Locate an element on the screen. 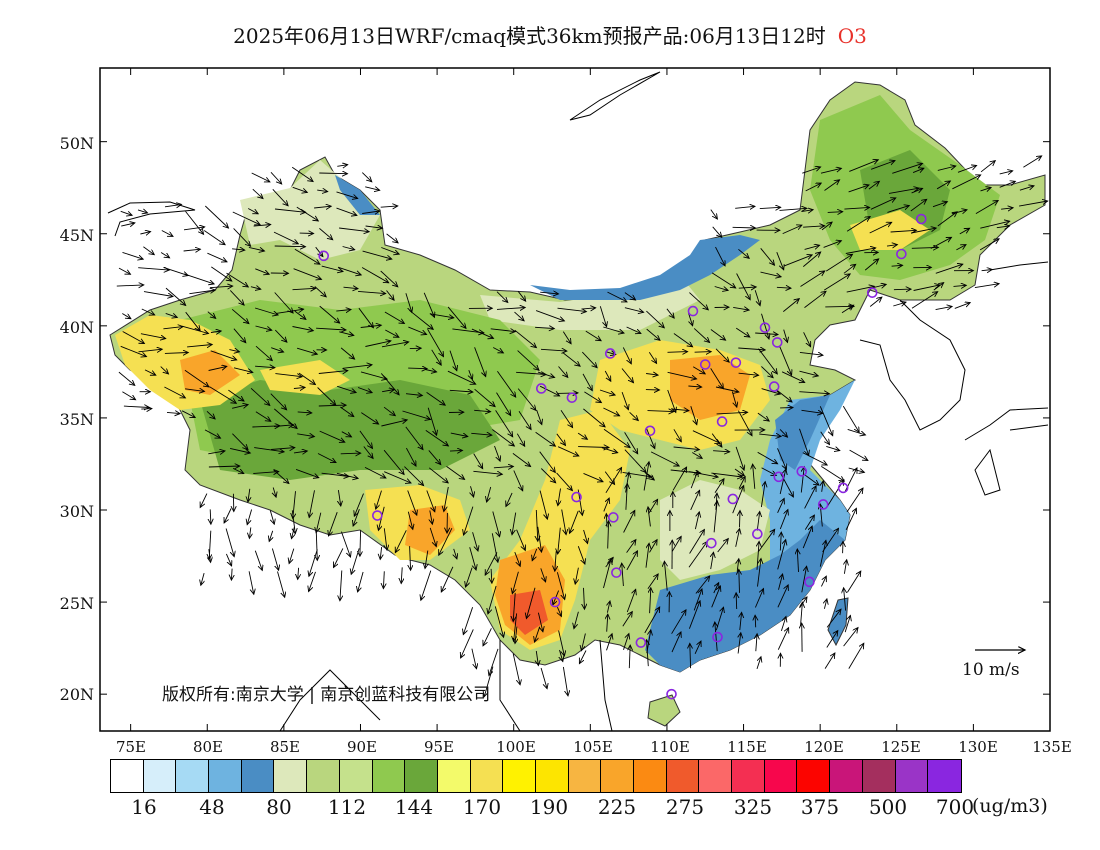 The height and width of the screenshot is (850, 1100). field-north-china-orange is located at coordinates (710, 387).